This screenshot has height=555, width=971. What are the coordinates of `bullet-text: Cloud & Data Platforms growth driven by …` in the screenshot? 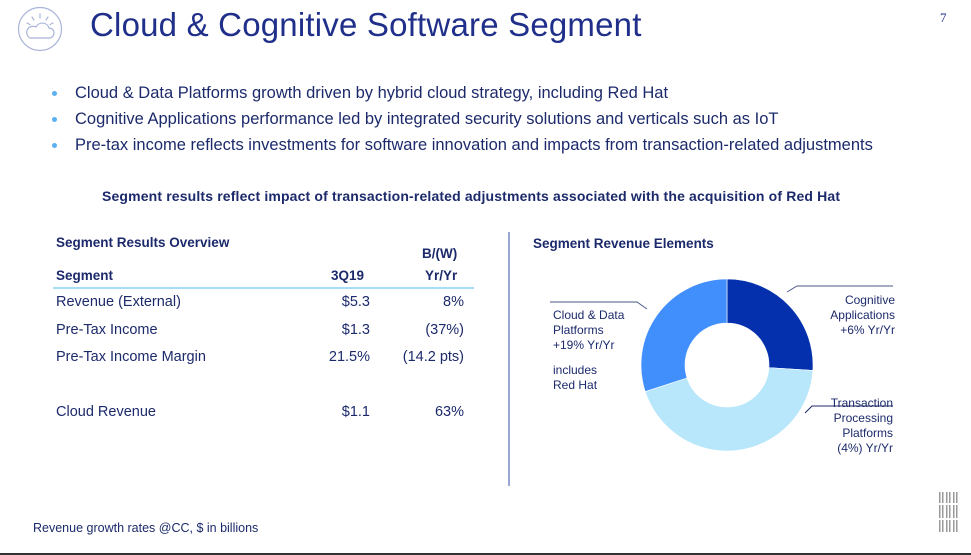 It's located at (372, 93).